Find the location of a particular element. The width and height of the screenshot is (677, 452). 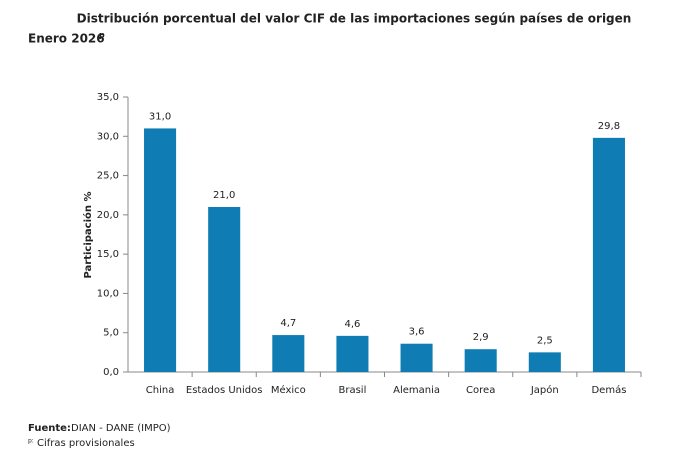

x-tick-label: Corea is located at coordinates (480, 390).